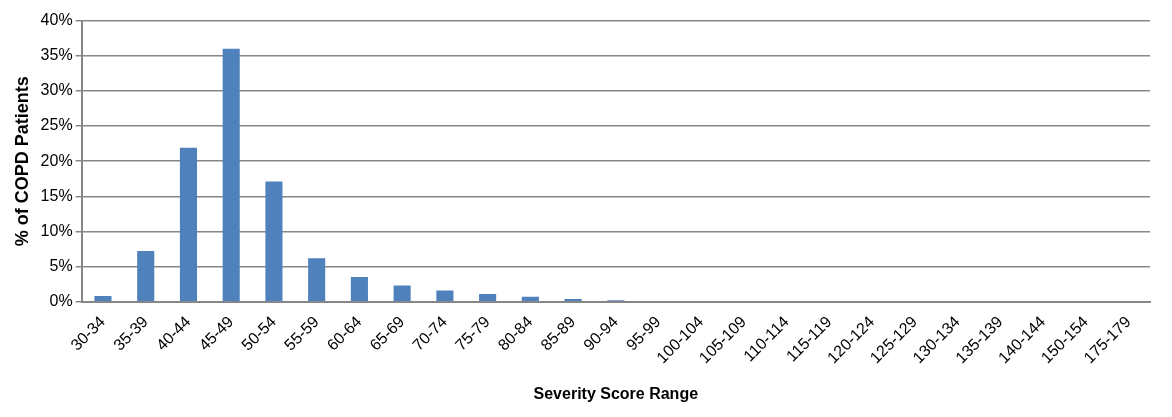 The height and width of the screenshot is (417, 1172). What do you see at coordinates (56, 160) in the screenshot?
I see `y-tick-label: 20%` at bounding box center [56, 160].